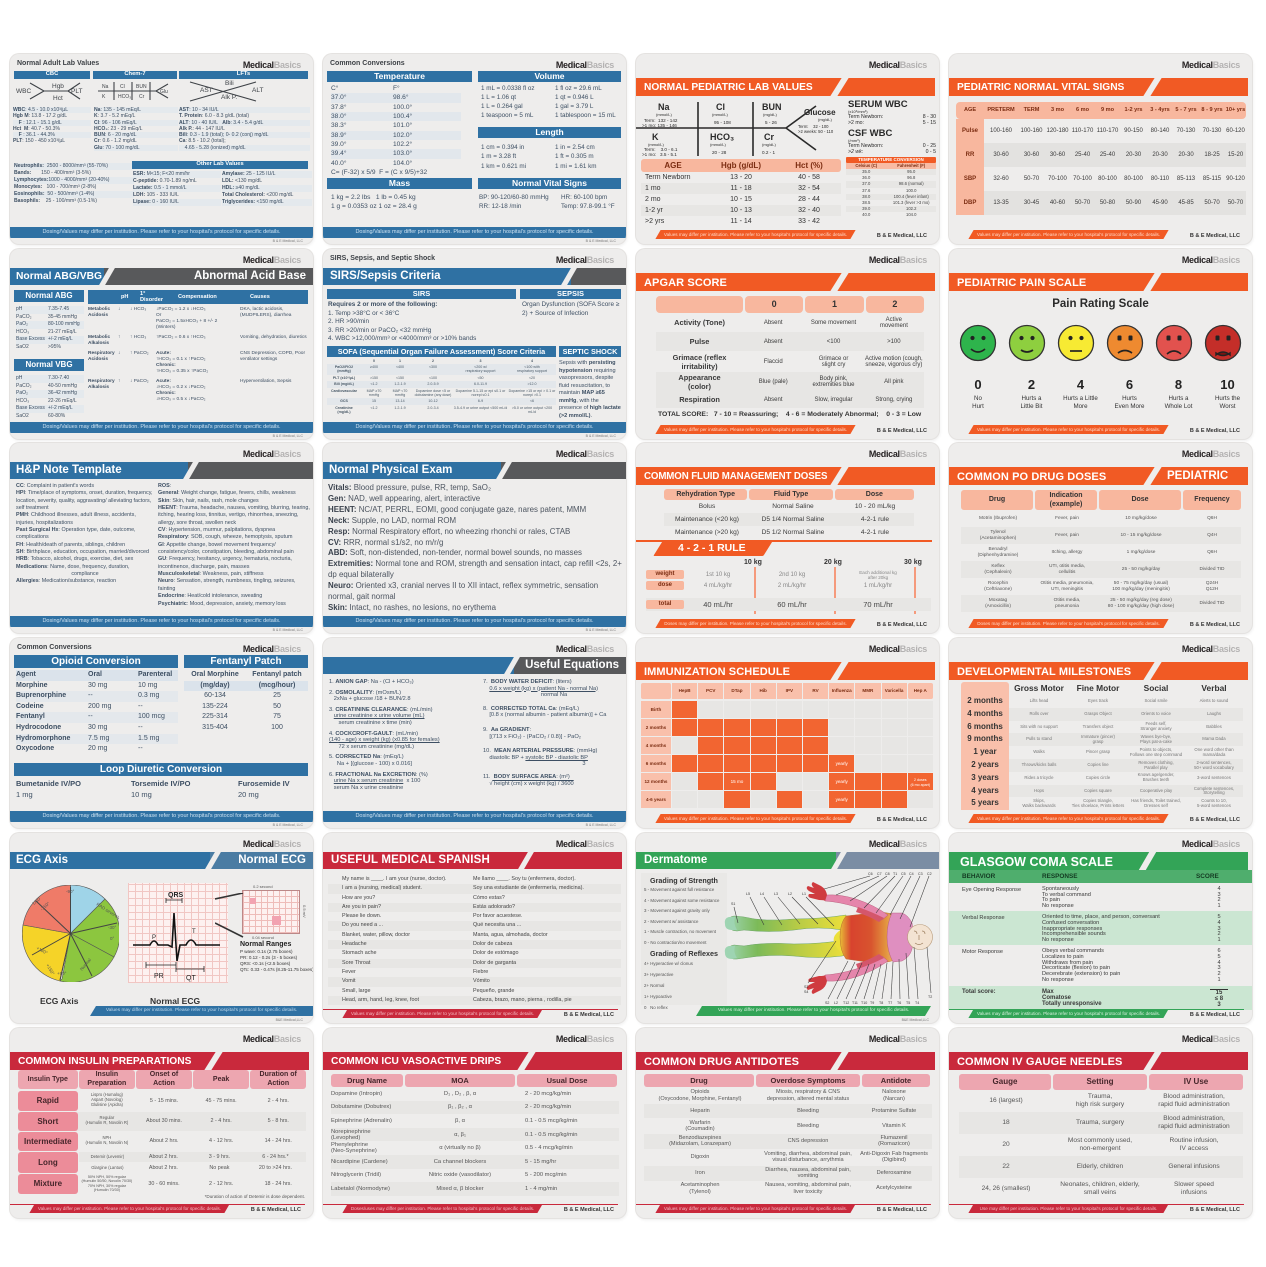  What do you see at coordinates (813, 126) in the screenshot?
I see `svg-text: Term: 32 - 100` at bounding box center [813, 126].